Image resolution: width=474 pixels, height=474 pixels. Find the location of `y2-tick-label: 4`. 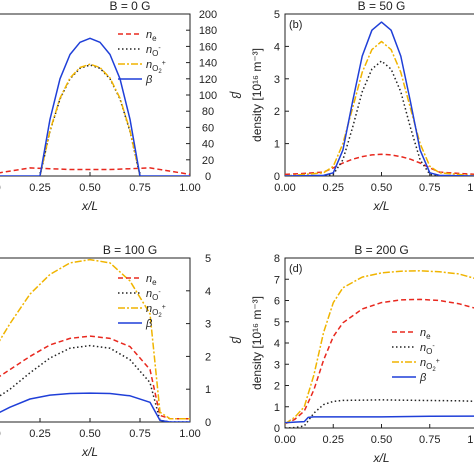

y2-tick-label: 4 is located at coordinates (208, 292).